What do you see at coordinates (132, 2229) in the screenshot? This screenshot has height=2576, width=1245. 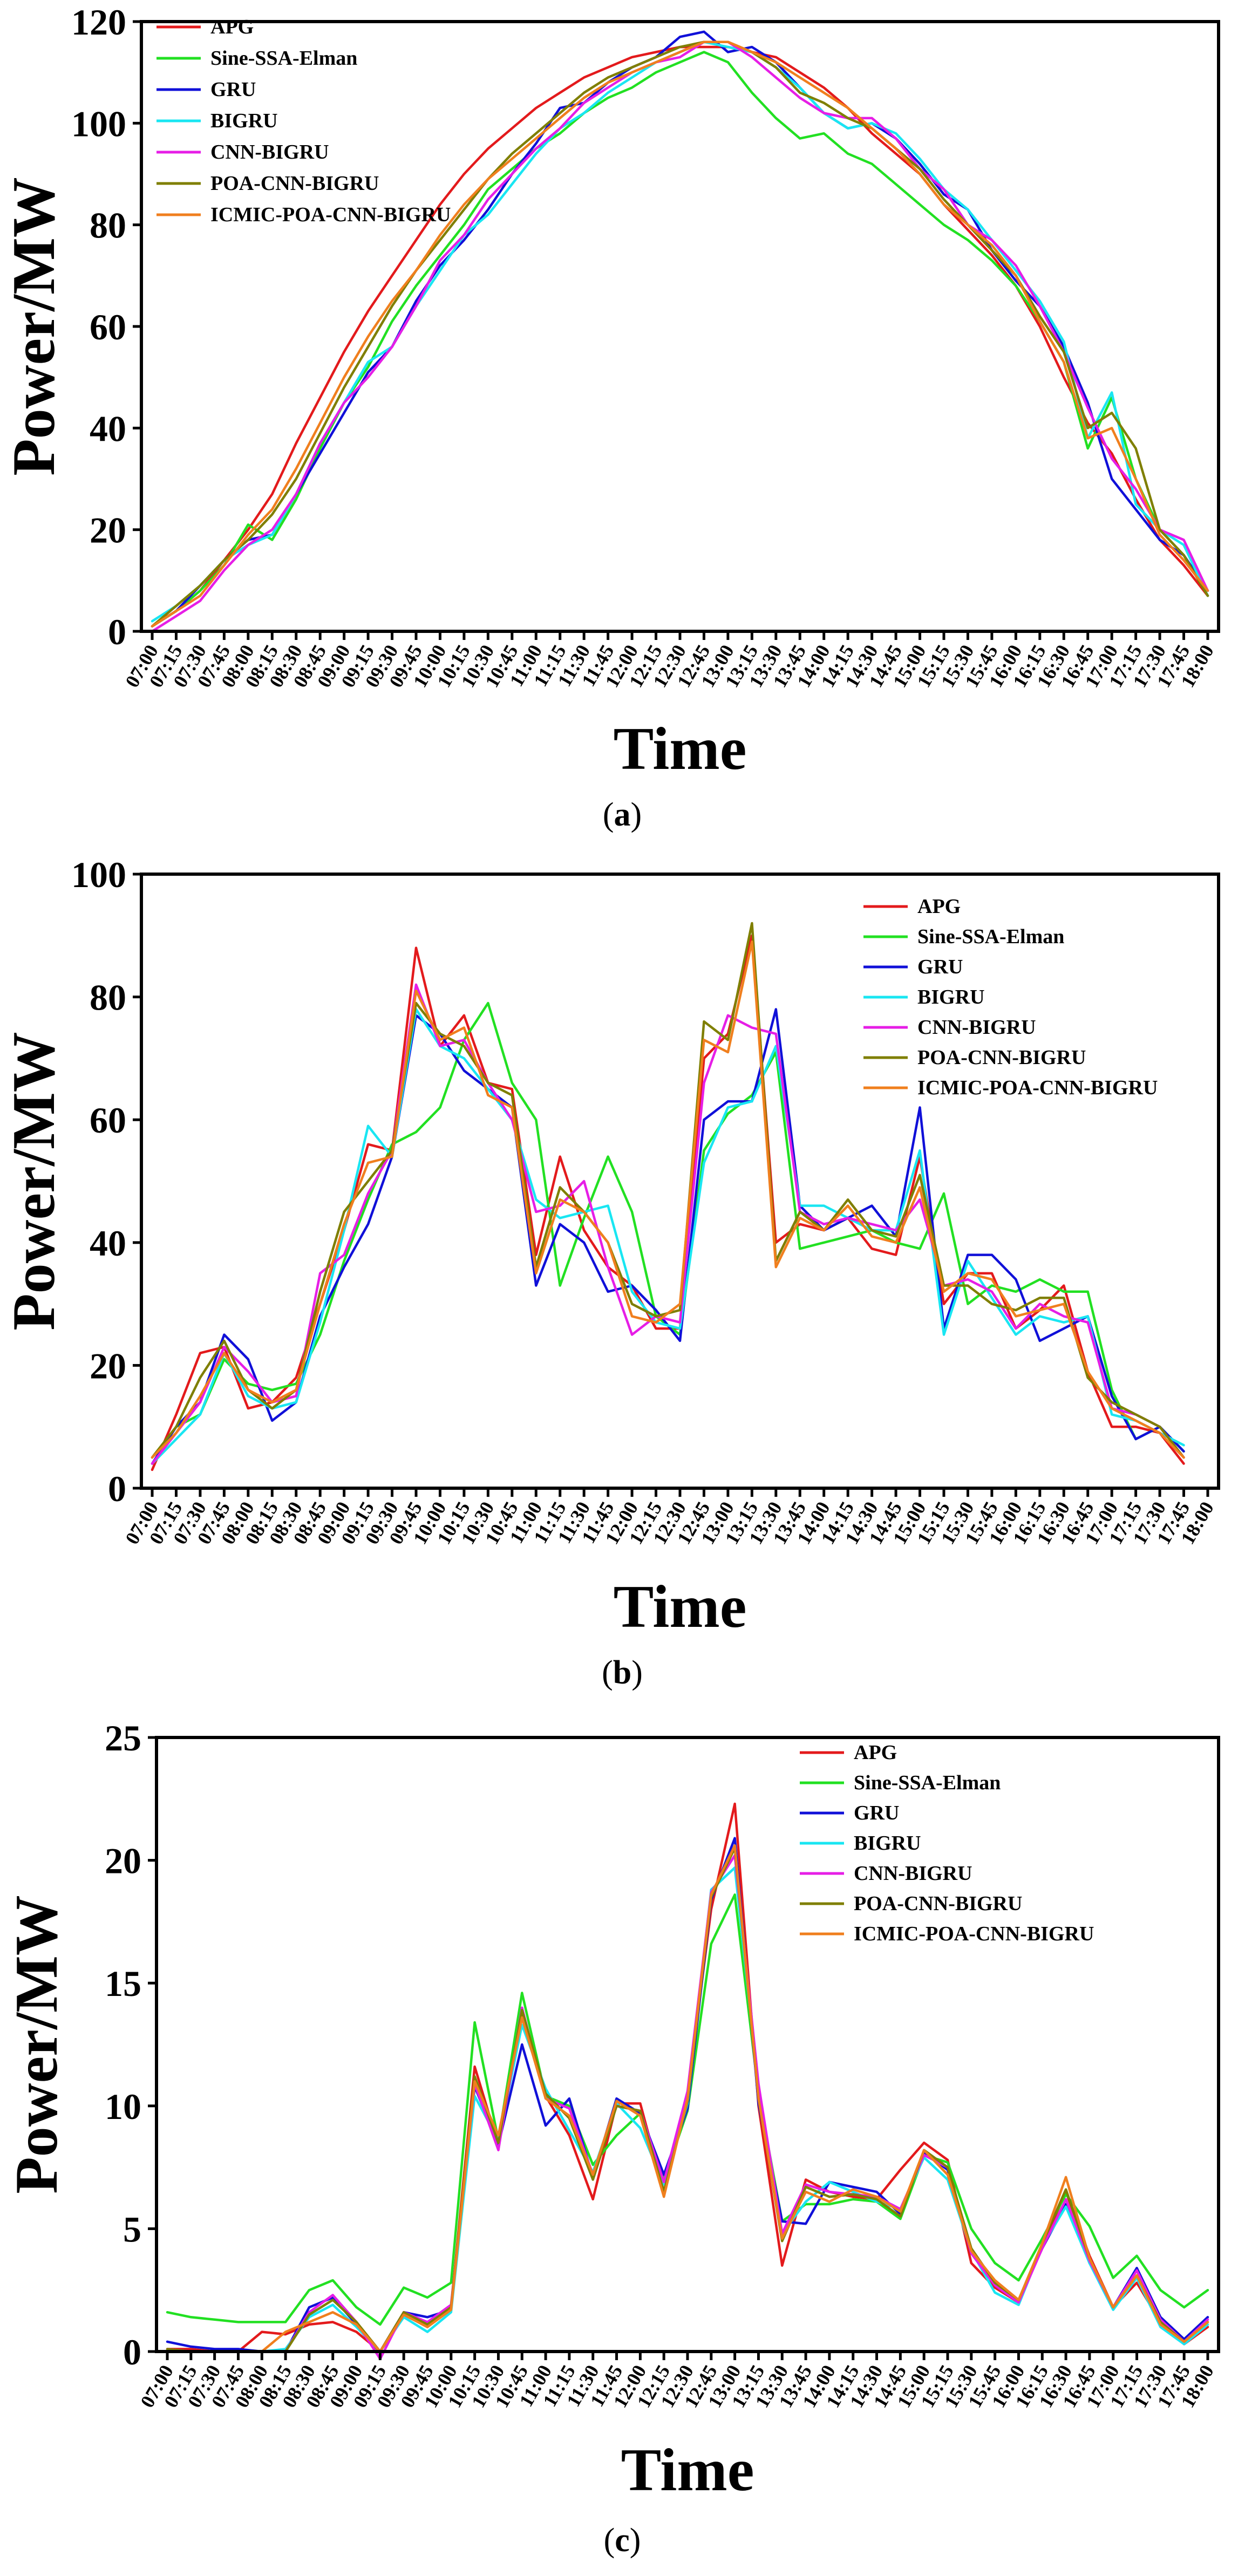 I see `y-tick-label: 5` at bounding box center [132, 2229].